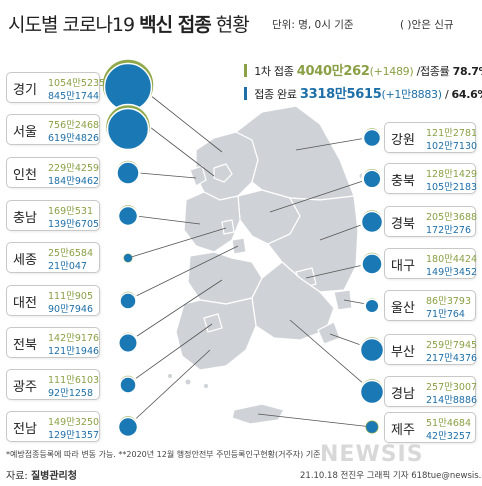  Describe the element at coordinates (293, 301) in the screenshot. I see `map-gyeongnam` at that location.